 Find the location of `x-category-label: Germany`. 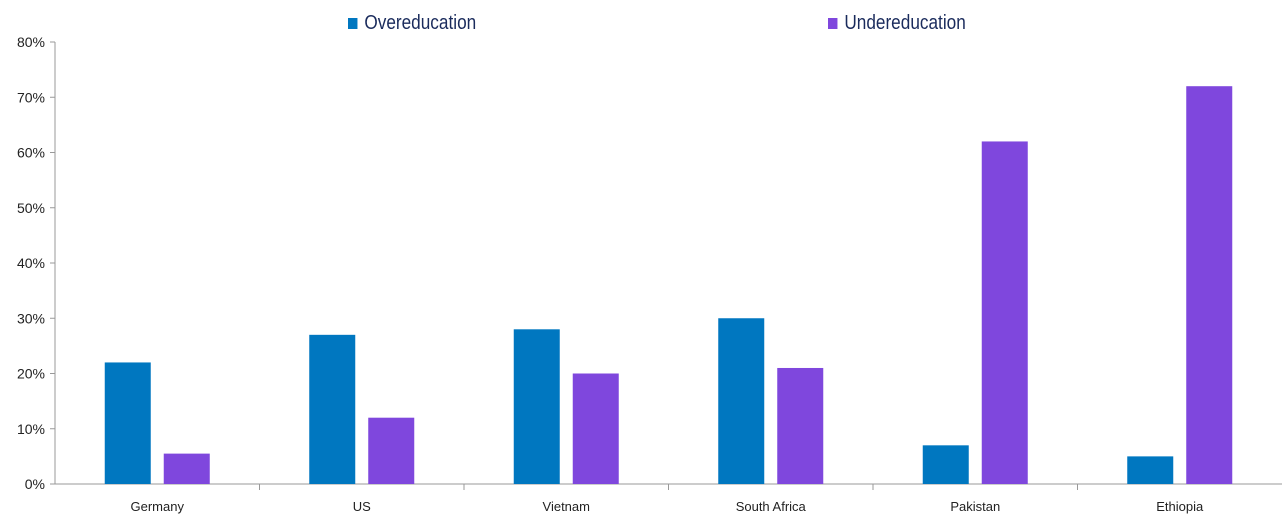

x-category-label: Germany is located at coordinates (158, 506).